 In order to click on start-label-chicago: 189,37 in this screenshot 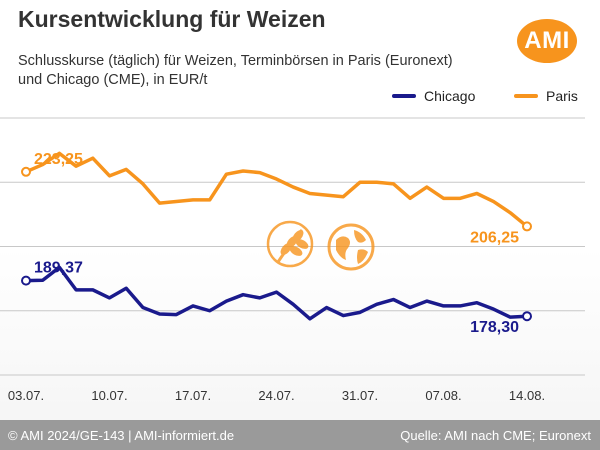, I will do `click(58, 268)`.